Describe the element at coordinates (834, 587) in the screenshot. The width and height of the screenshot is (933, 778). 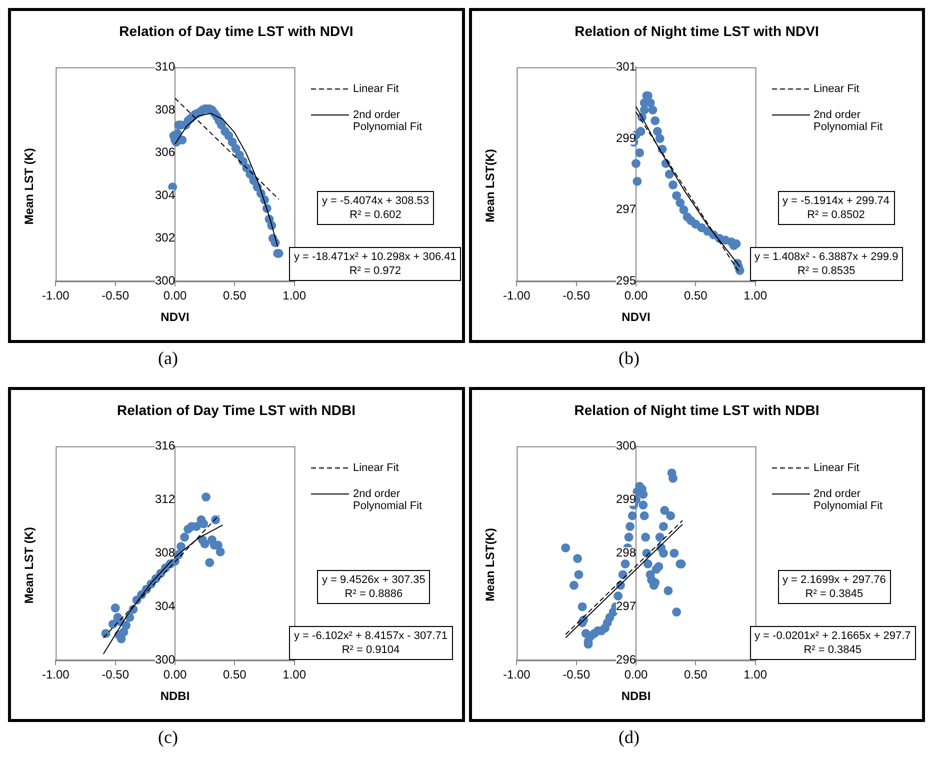
I see `text: y = 2.1699x + 297.76 R² = 0.3845` at that location.